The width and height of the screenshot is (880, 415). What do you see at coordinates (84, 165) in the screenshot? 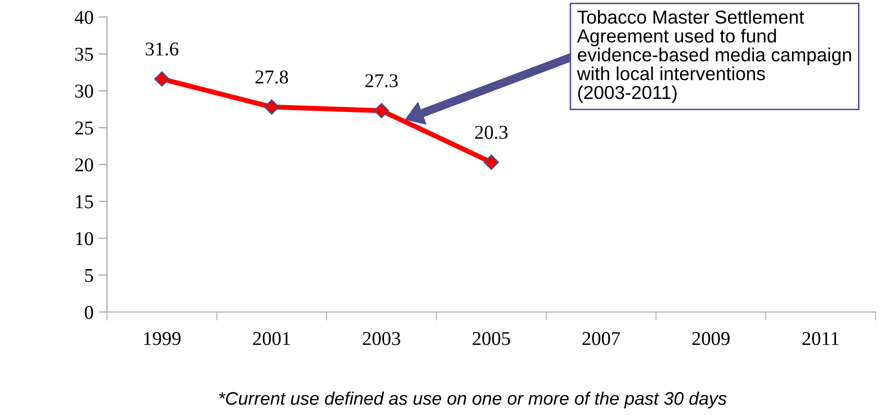
I see `y-tick-label: 20` at bounding box center [84, 165].